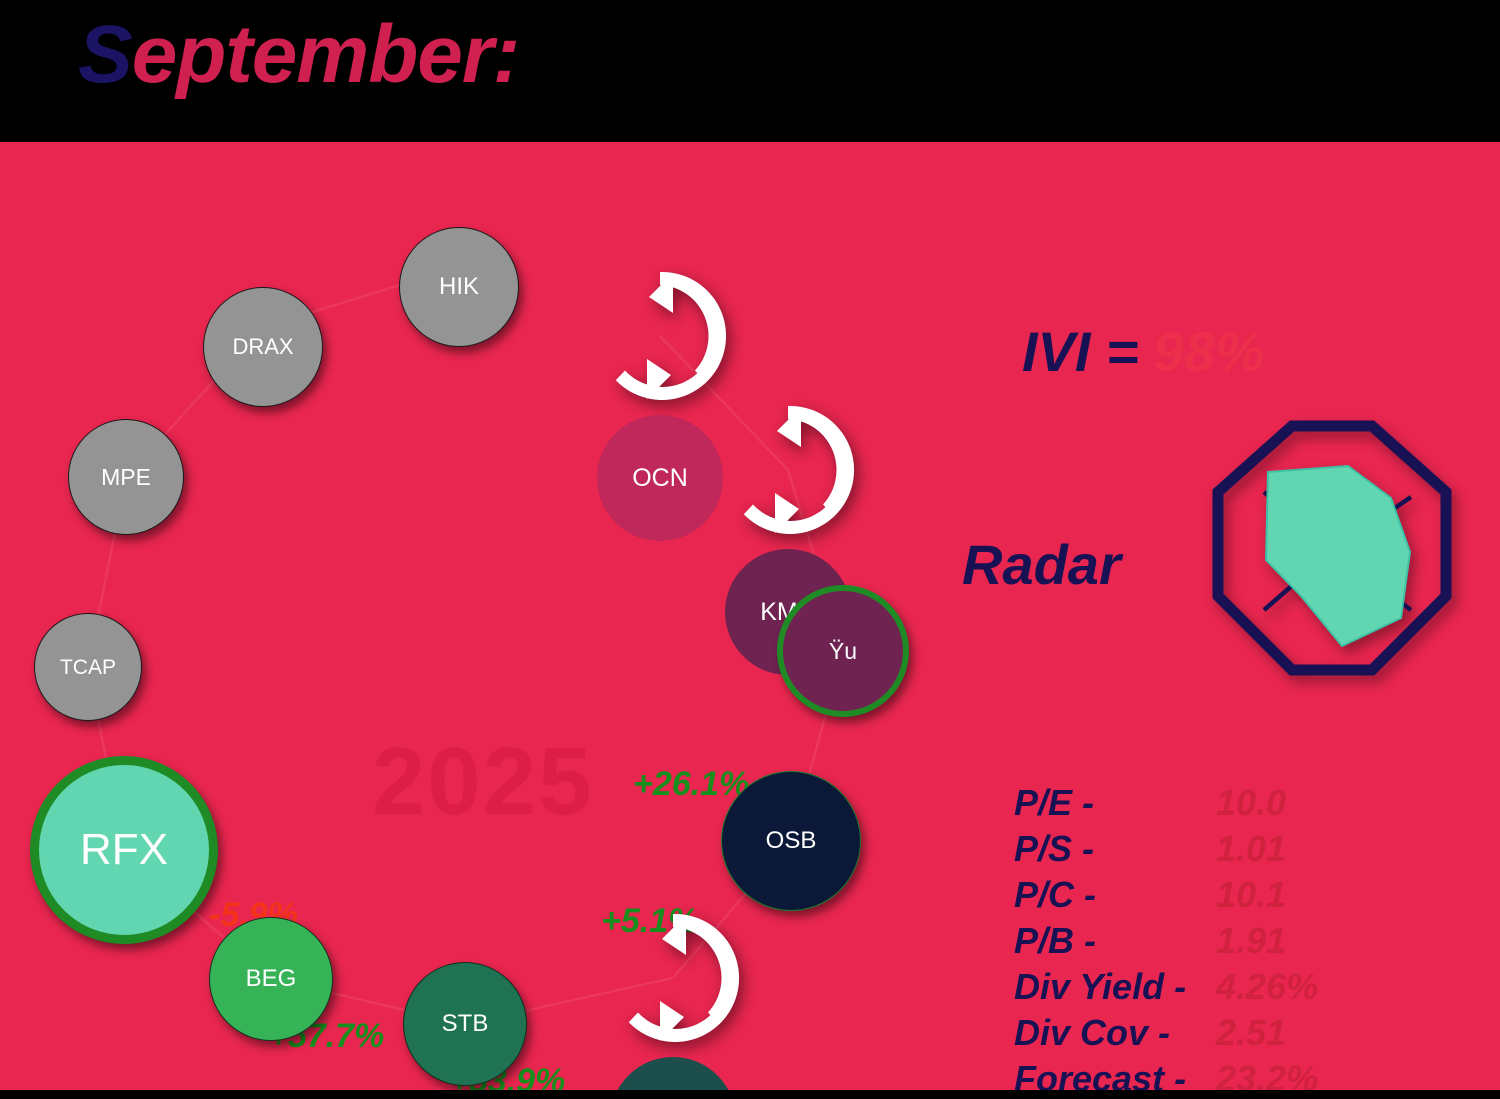  I want to click on stat-value-div-cov: 2.51, so click(1251, 1032).